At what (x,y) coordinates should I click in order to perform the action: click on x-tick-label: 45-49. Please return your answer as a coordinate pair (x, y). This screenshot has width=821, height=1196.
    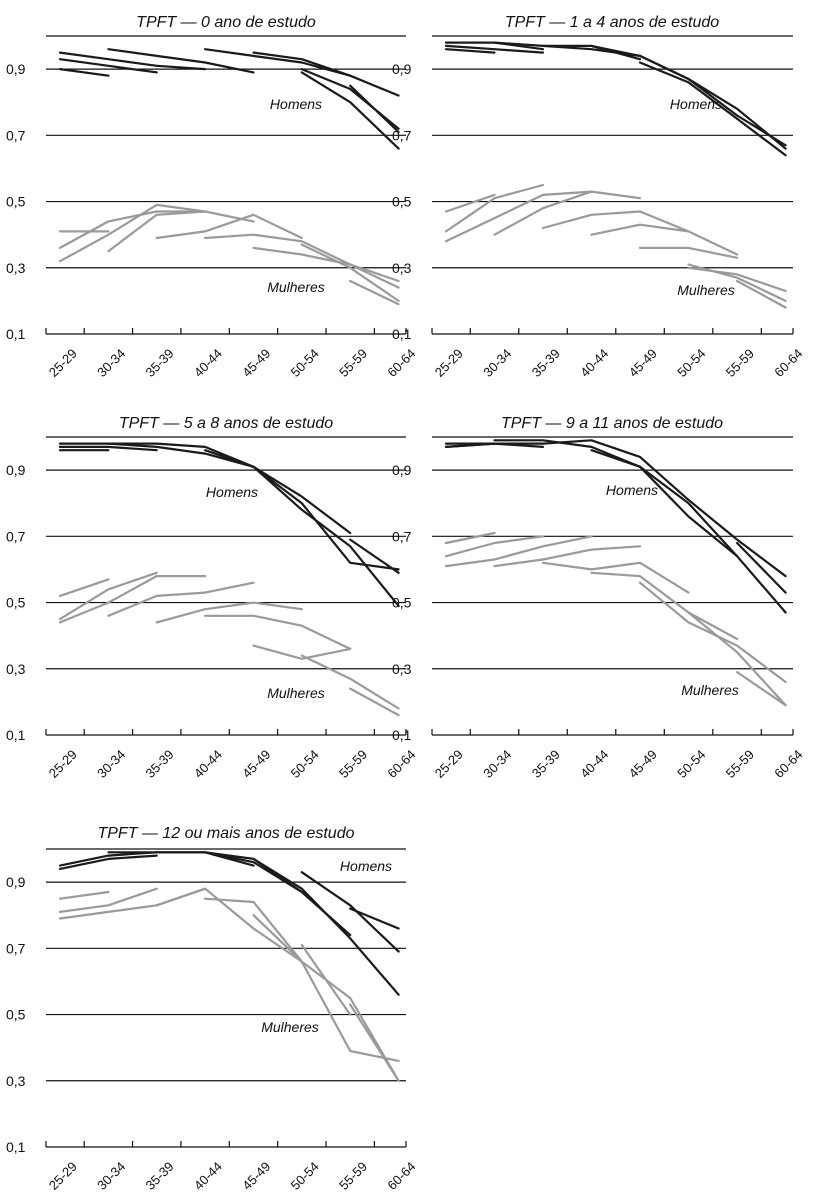
    Looking at the image, I should click on (256, 1176).